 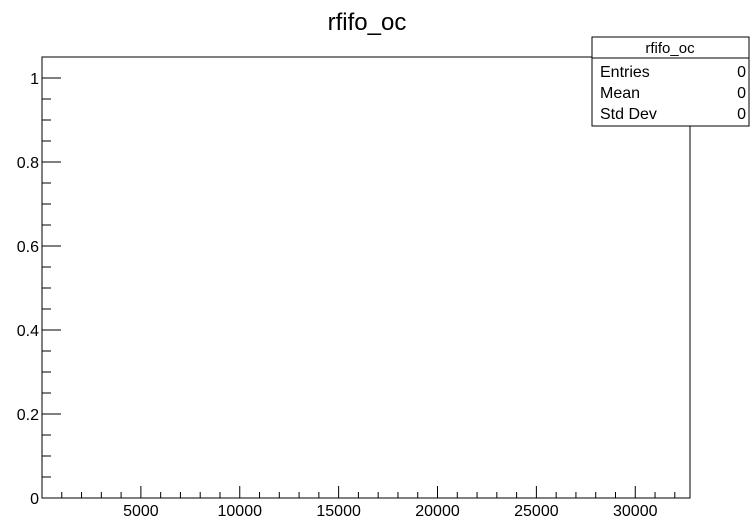 What do you see at coordinates (620, 93) in the screenshot?
I see `stats-mean-label: Mean` at bounding box center [620, 93].